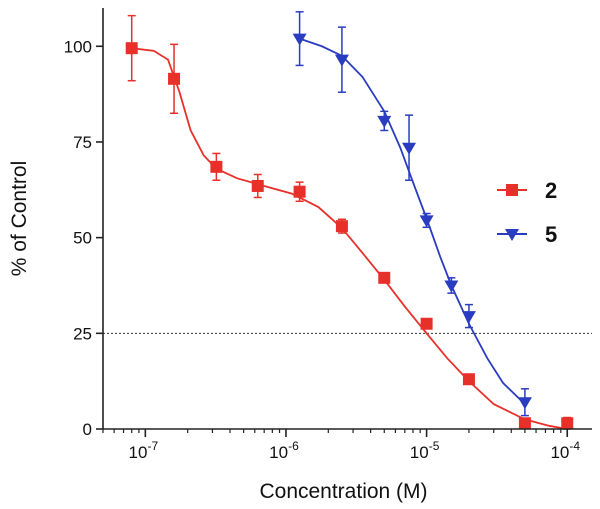 The image size is (600, 509). What do you see at coordinates (144, 450) in the screenshot?
I see `x-tick-label: 10⁻⁷` at bounding box center [144, 450].